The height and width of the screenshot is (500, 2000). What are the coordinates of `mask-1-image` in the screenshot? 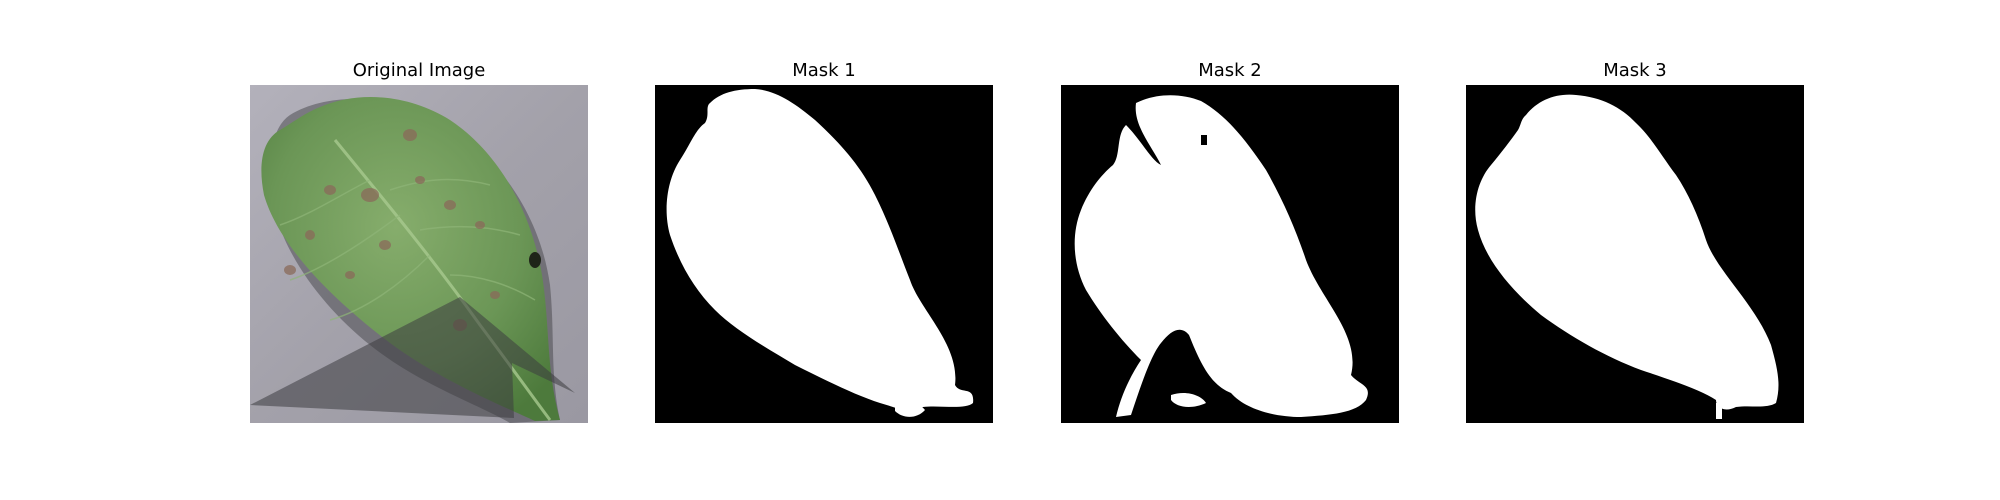 It's located at (824, 254).